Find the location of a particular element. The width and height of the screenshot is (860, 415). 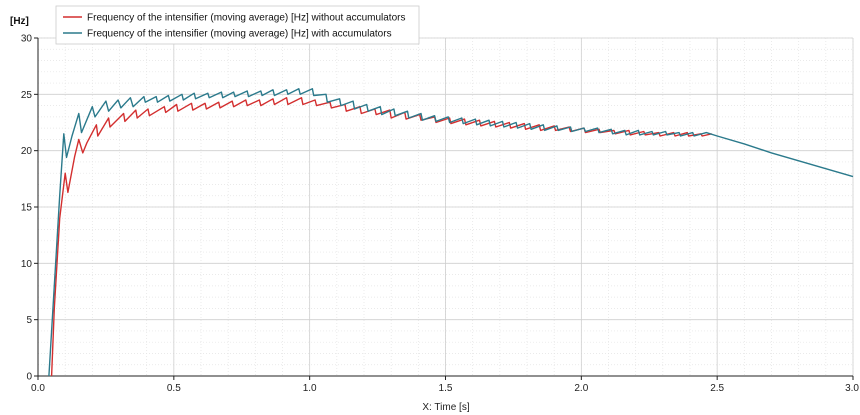

y-tick-label: 5 is located at coordinates (29, 320).